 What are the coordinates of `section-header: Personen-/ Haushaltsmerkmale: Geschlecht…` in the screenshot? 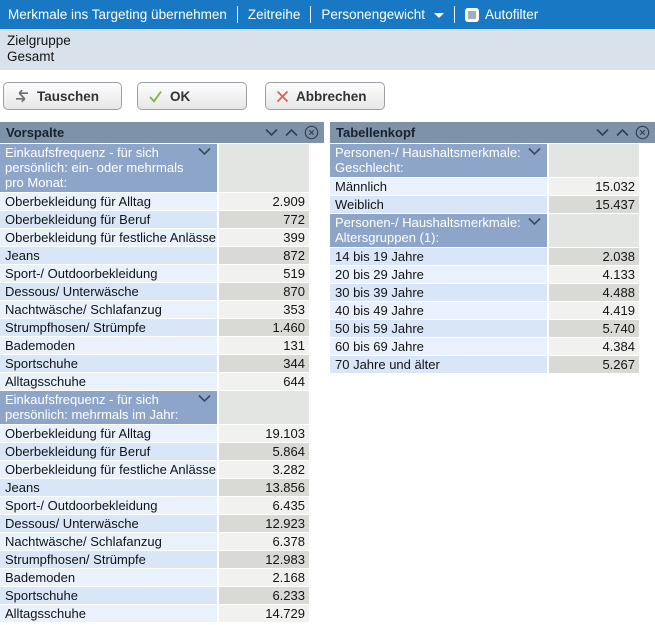 It's located at (438, 160).